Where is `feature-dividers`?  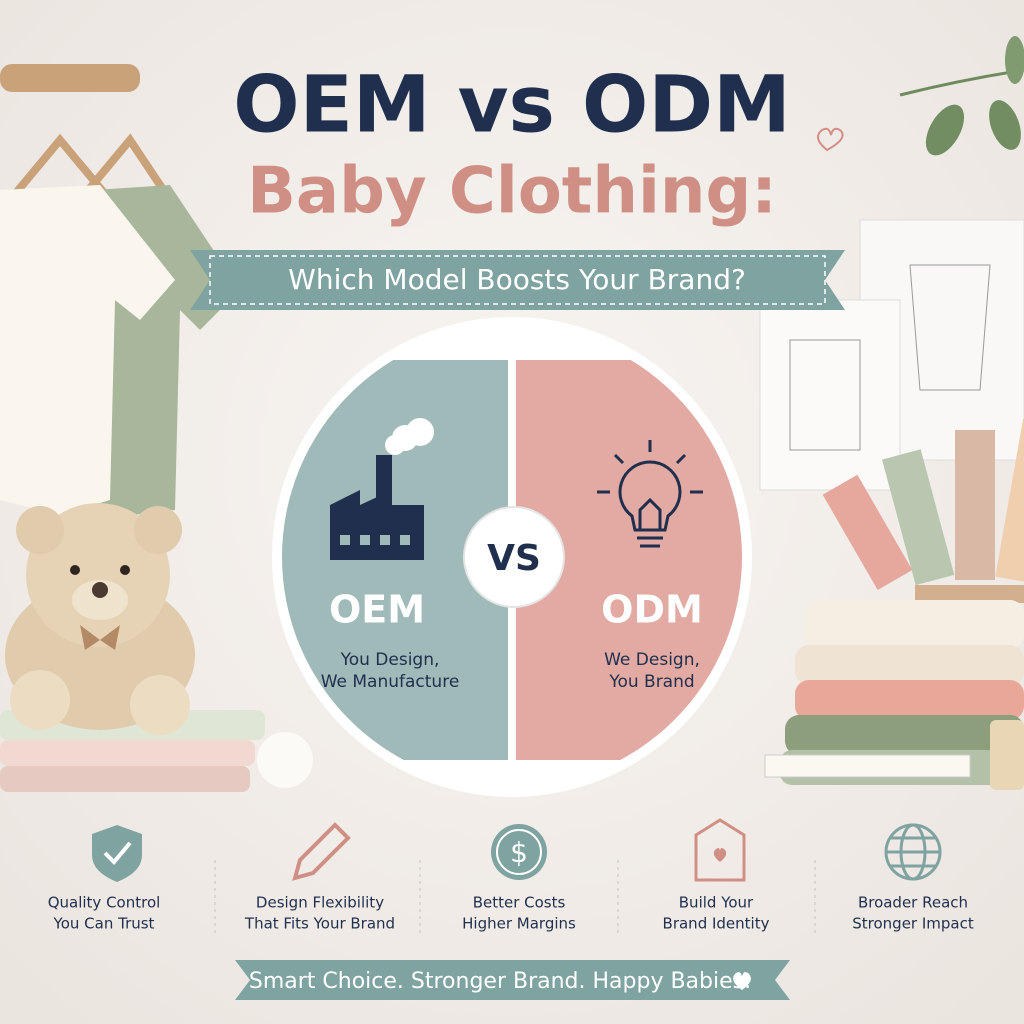
feature-dividers is located at coordinates (515, 897).